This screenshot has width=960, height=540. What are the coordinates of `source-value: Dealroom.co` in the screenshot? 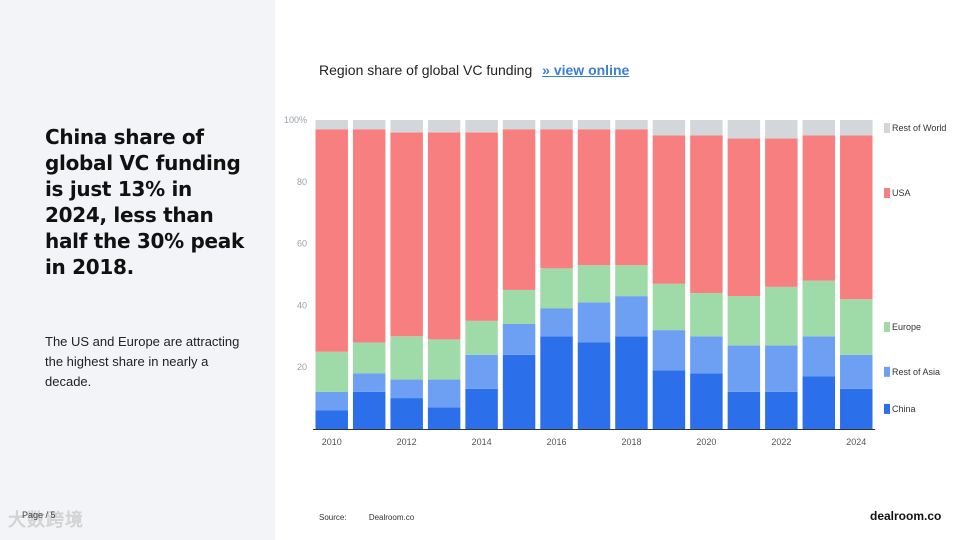 It's located at (391, 517).